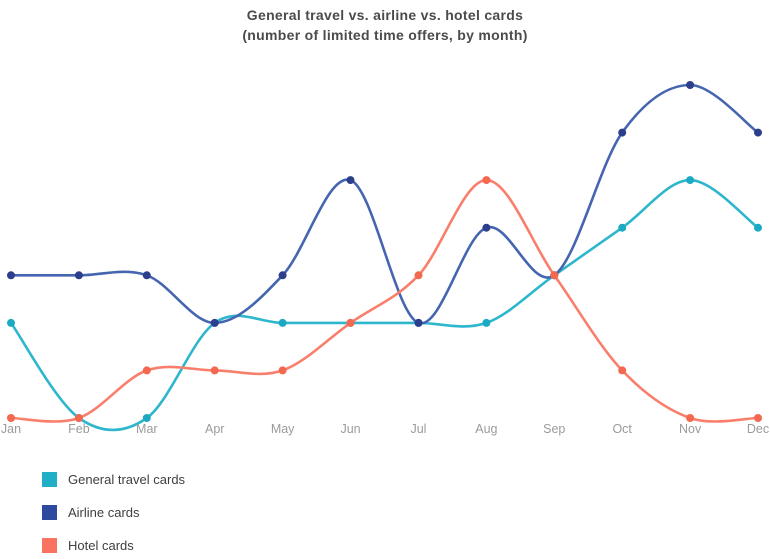  Describe the element at coordinates (214, 370) in the screenshot. I see `point-hotel-cards-apr` at that location.